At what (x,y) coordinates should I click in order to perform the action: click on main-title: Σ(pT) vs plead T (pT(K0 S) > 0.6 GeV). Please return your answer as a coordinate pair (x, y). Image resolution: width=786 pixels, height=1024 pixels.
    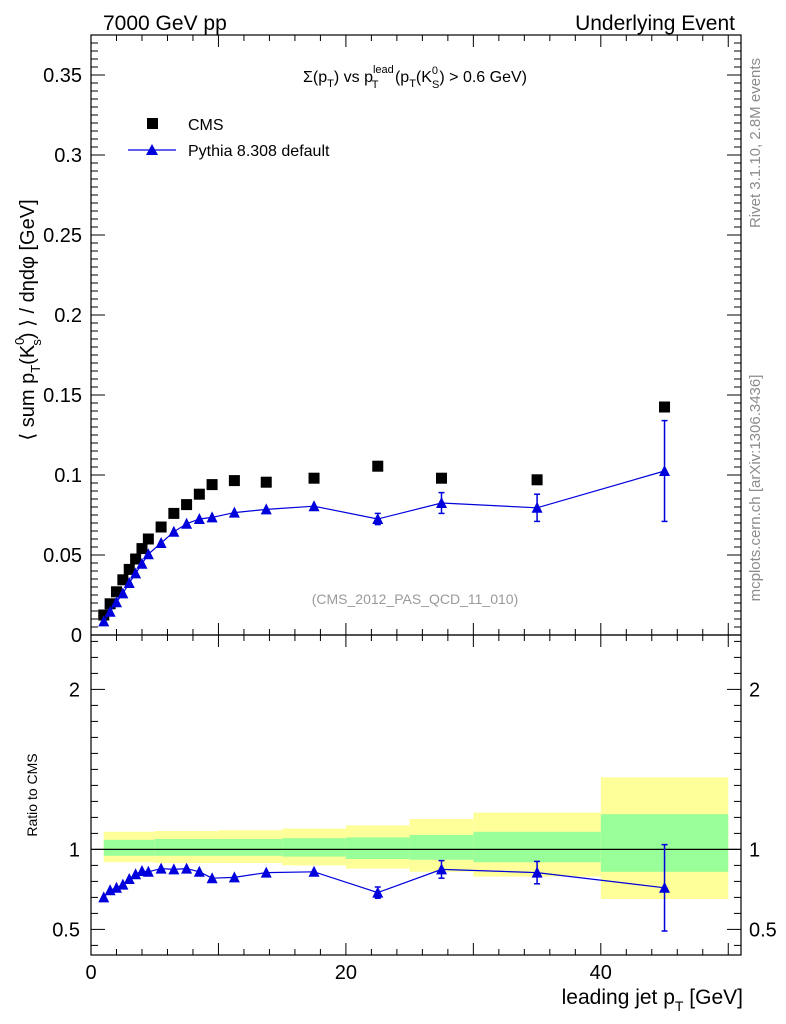
    Looking at the image, I should click on (415, 77).